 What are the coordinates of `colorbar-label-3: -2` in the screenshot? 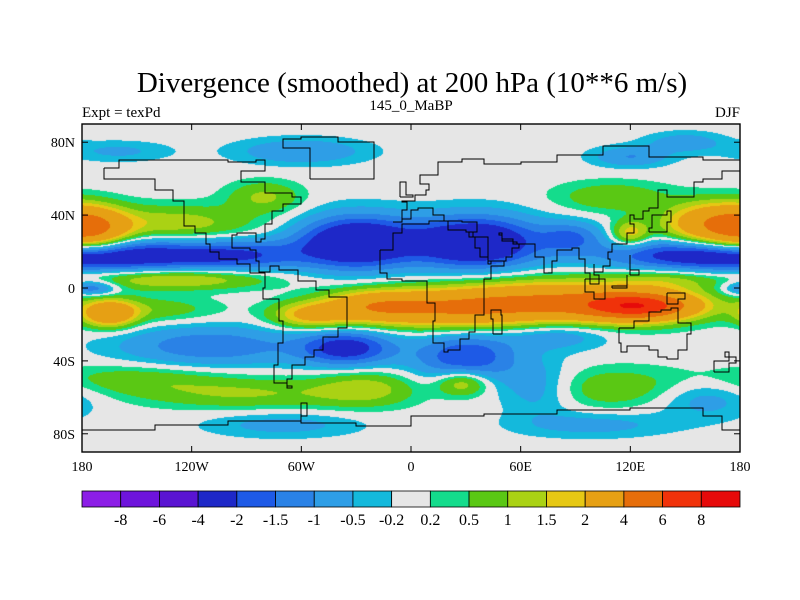 It's located at (236, 520).